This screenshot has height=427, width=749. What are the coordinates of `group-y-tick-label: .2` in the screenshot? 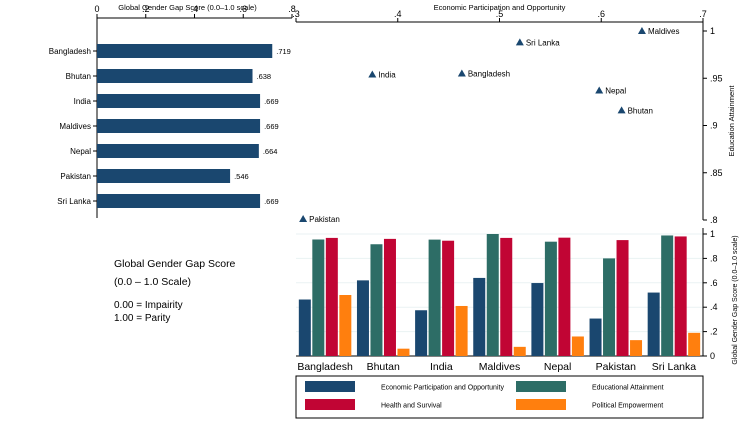 It's located at (714, 332).